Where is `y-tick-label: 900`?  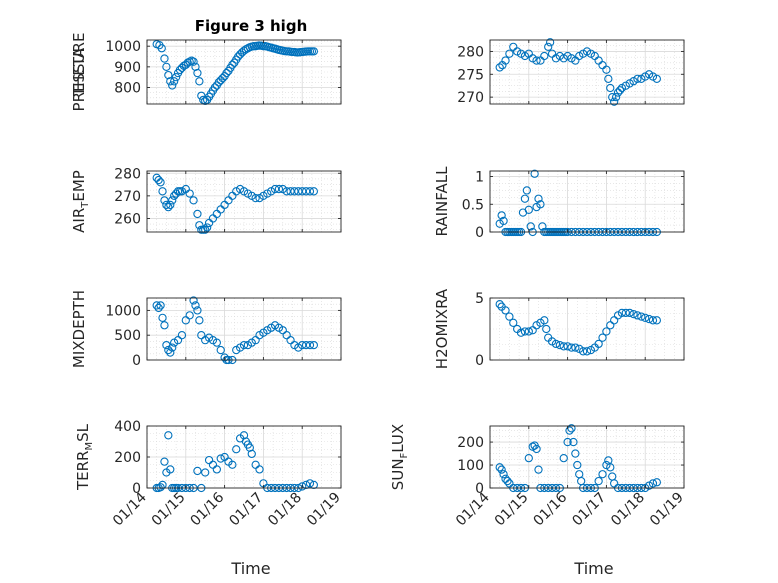
y-tick-label: 900 is located at coordinates (127, 68).